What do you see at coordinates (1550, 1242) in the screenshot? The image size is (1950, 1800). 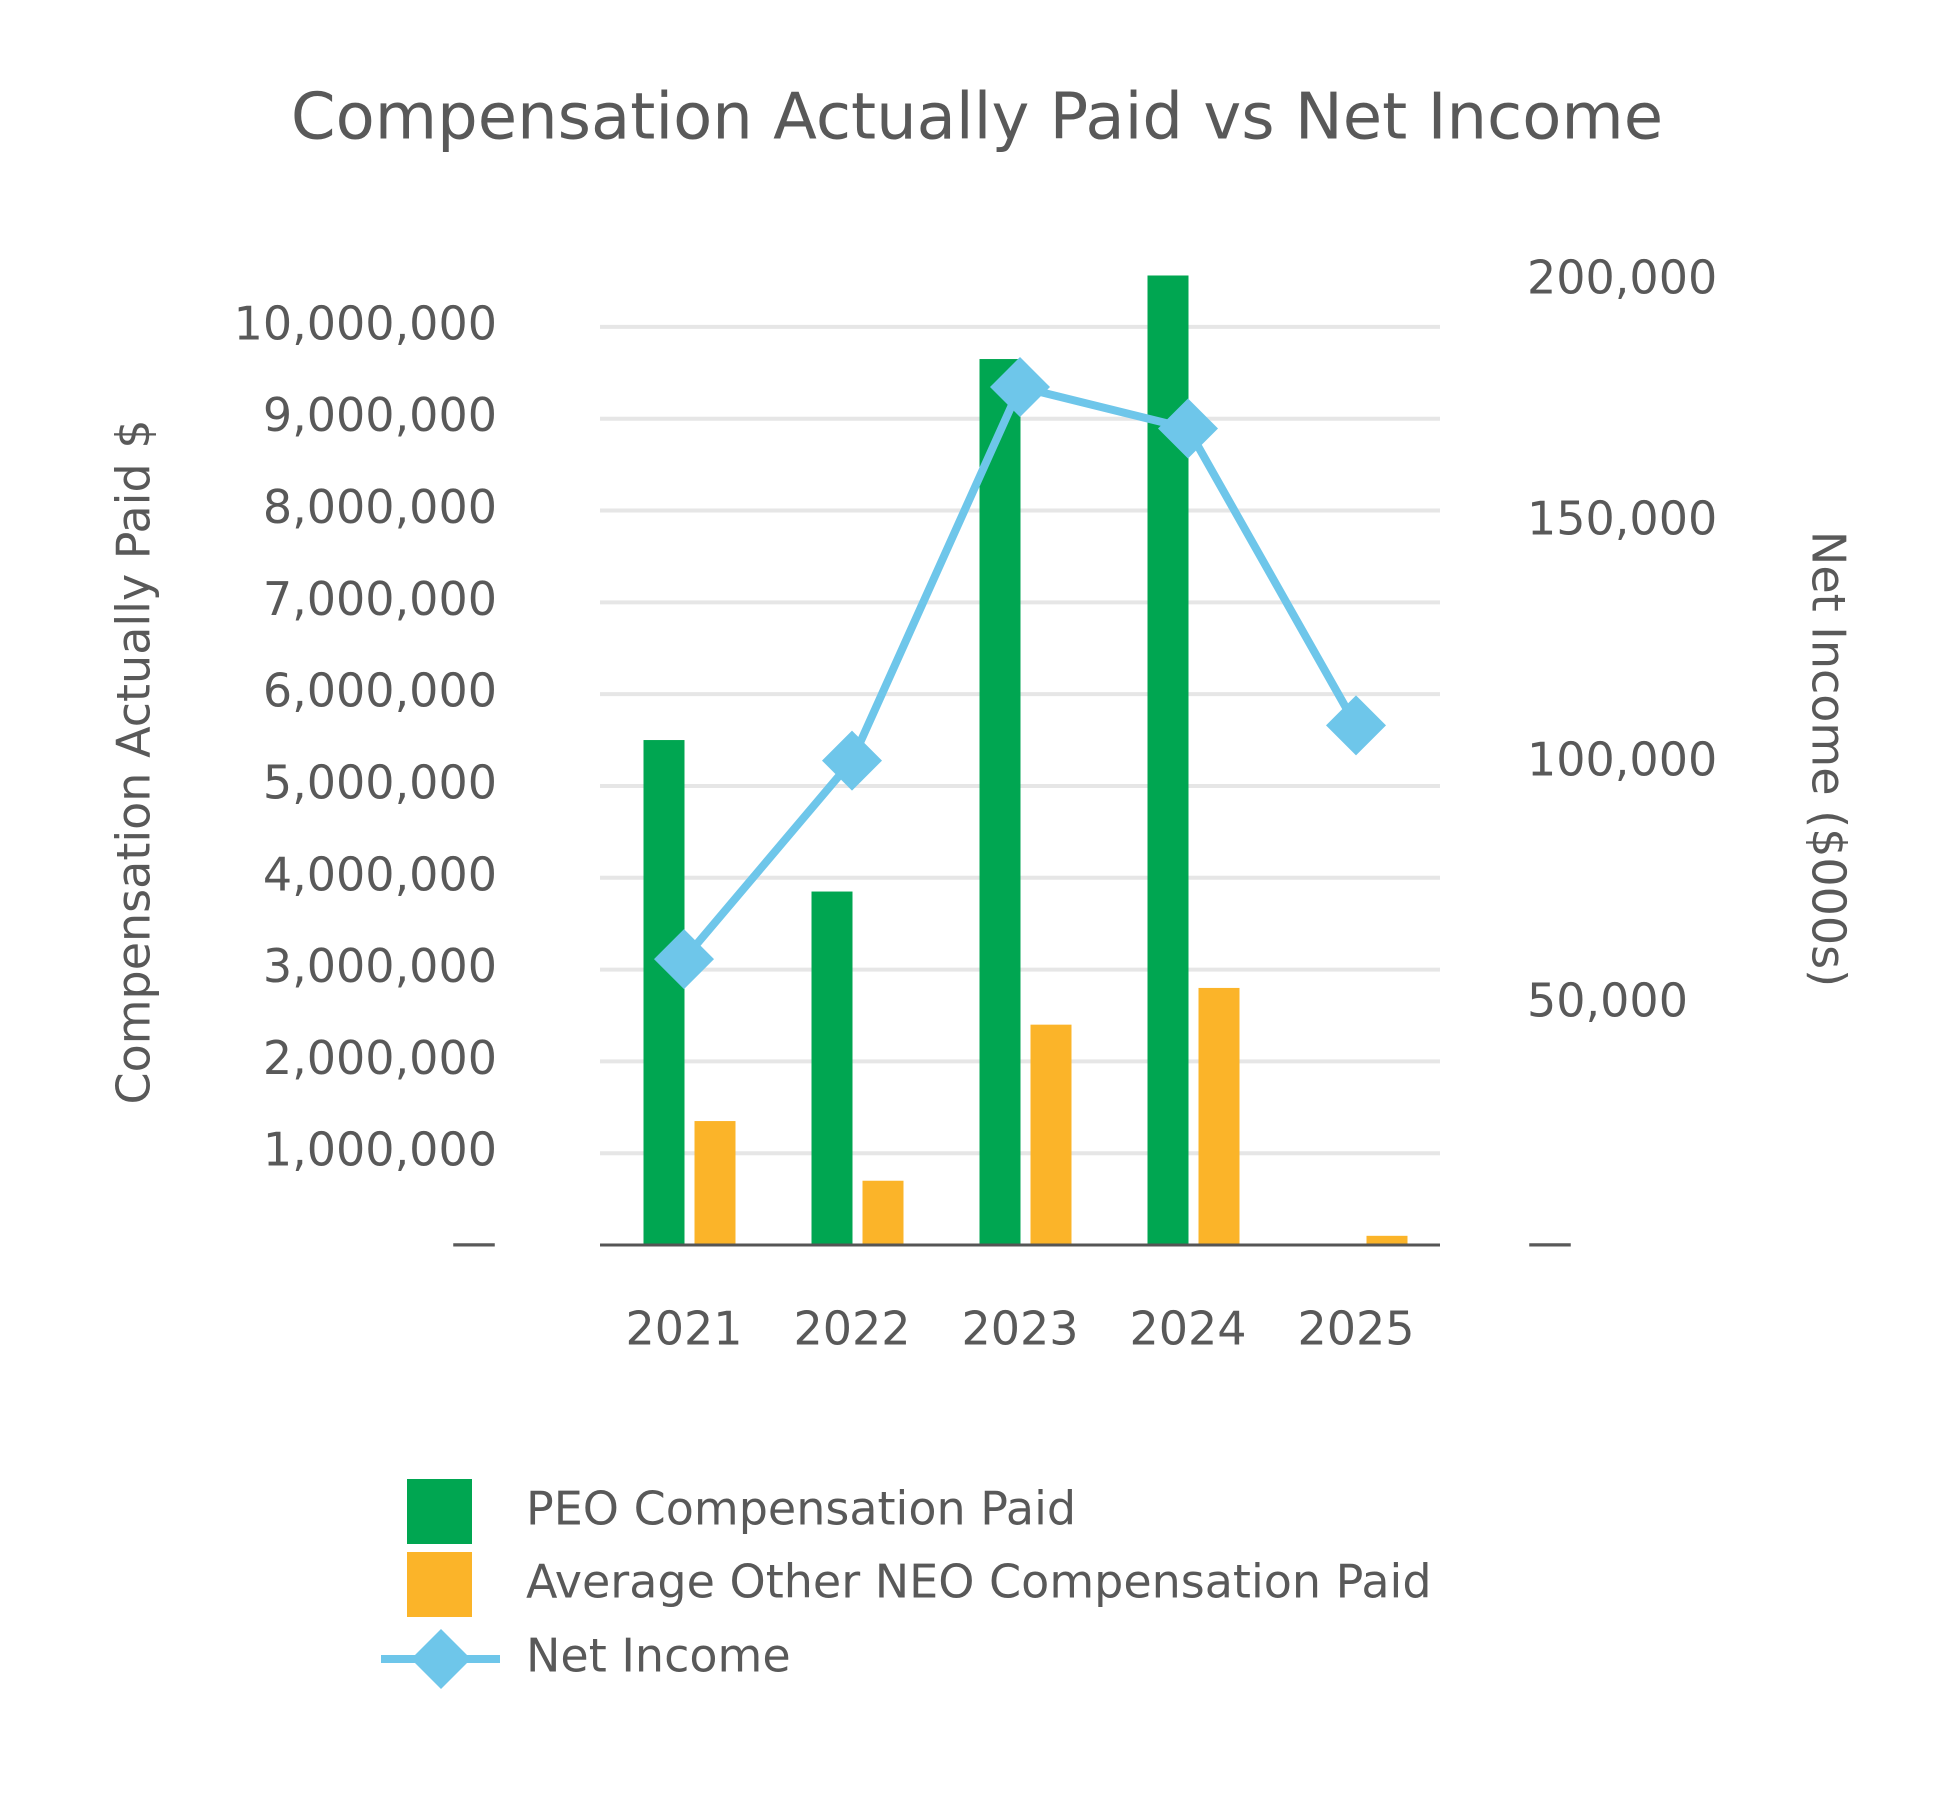 I see `y2-tick-label: —` at bounding box center [1550, 1242].